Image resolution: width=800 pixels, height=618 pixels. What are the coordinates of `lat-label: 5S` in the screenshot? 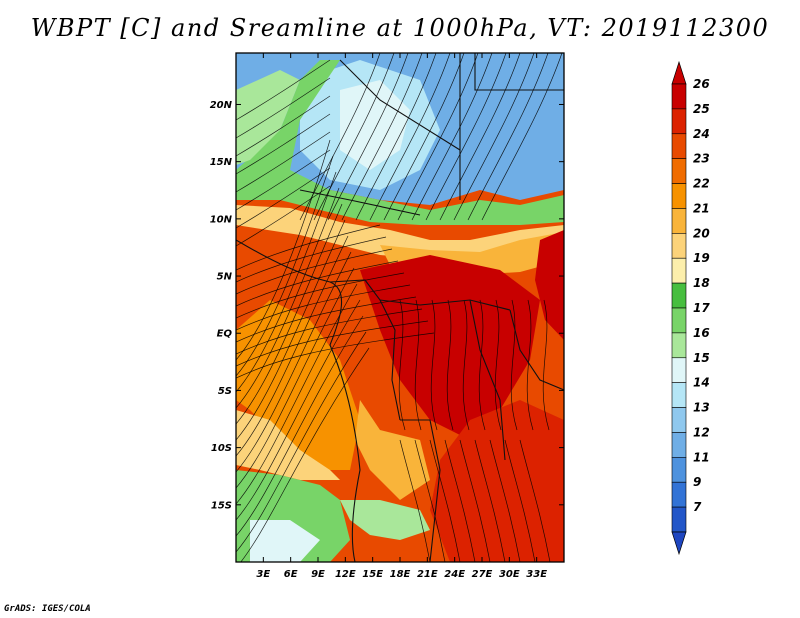 It's located at (225, 391).